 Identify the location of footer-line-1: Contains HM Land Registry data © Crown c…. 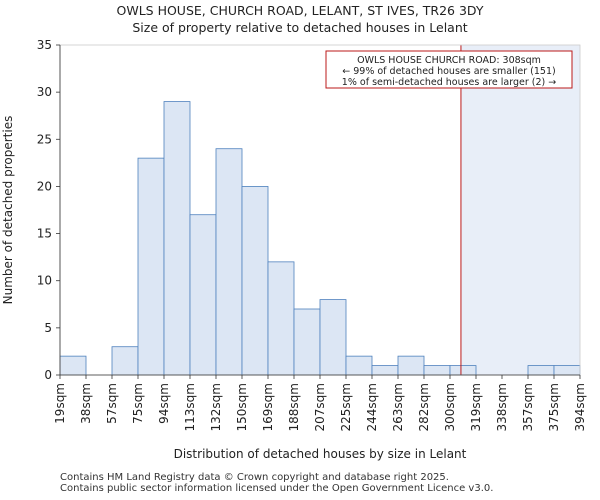
(254, 477).